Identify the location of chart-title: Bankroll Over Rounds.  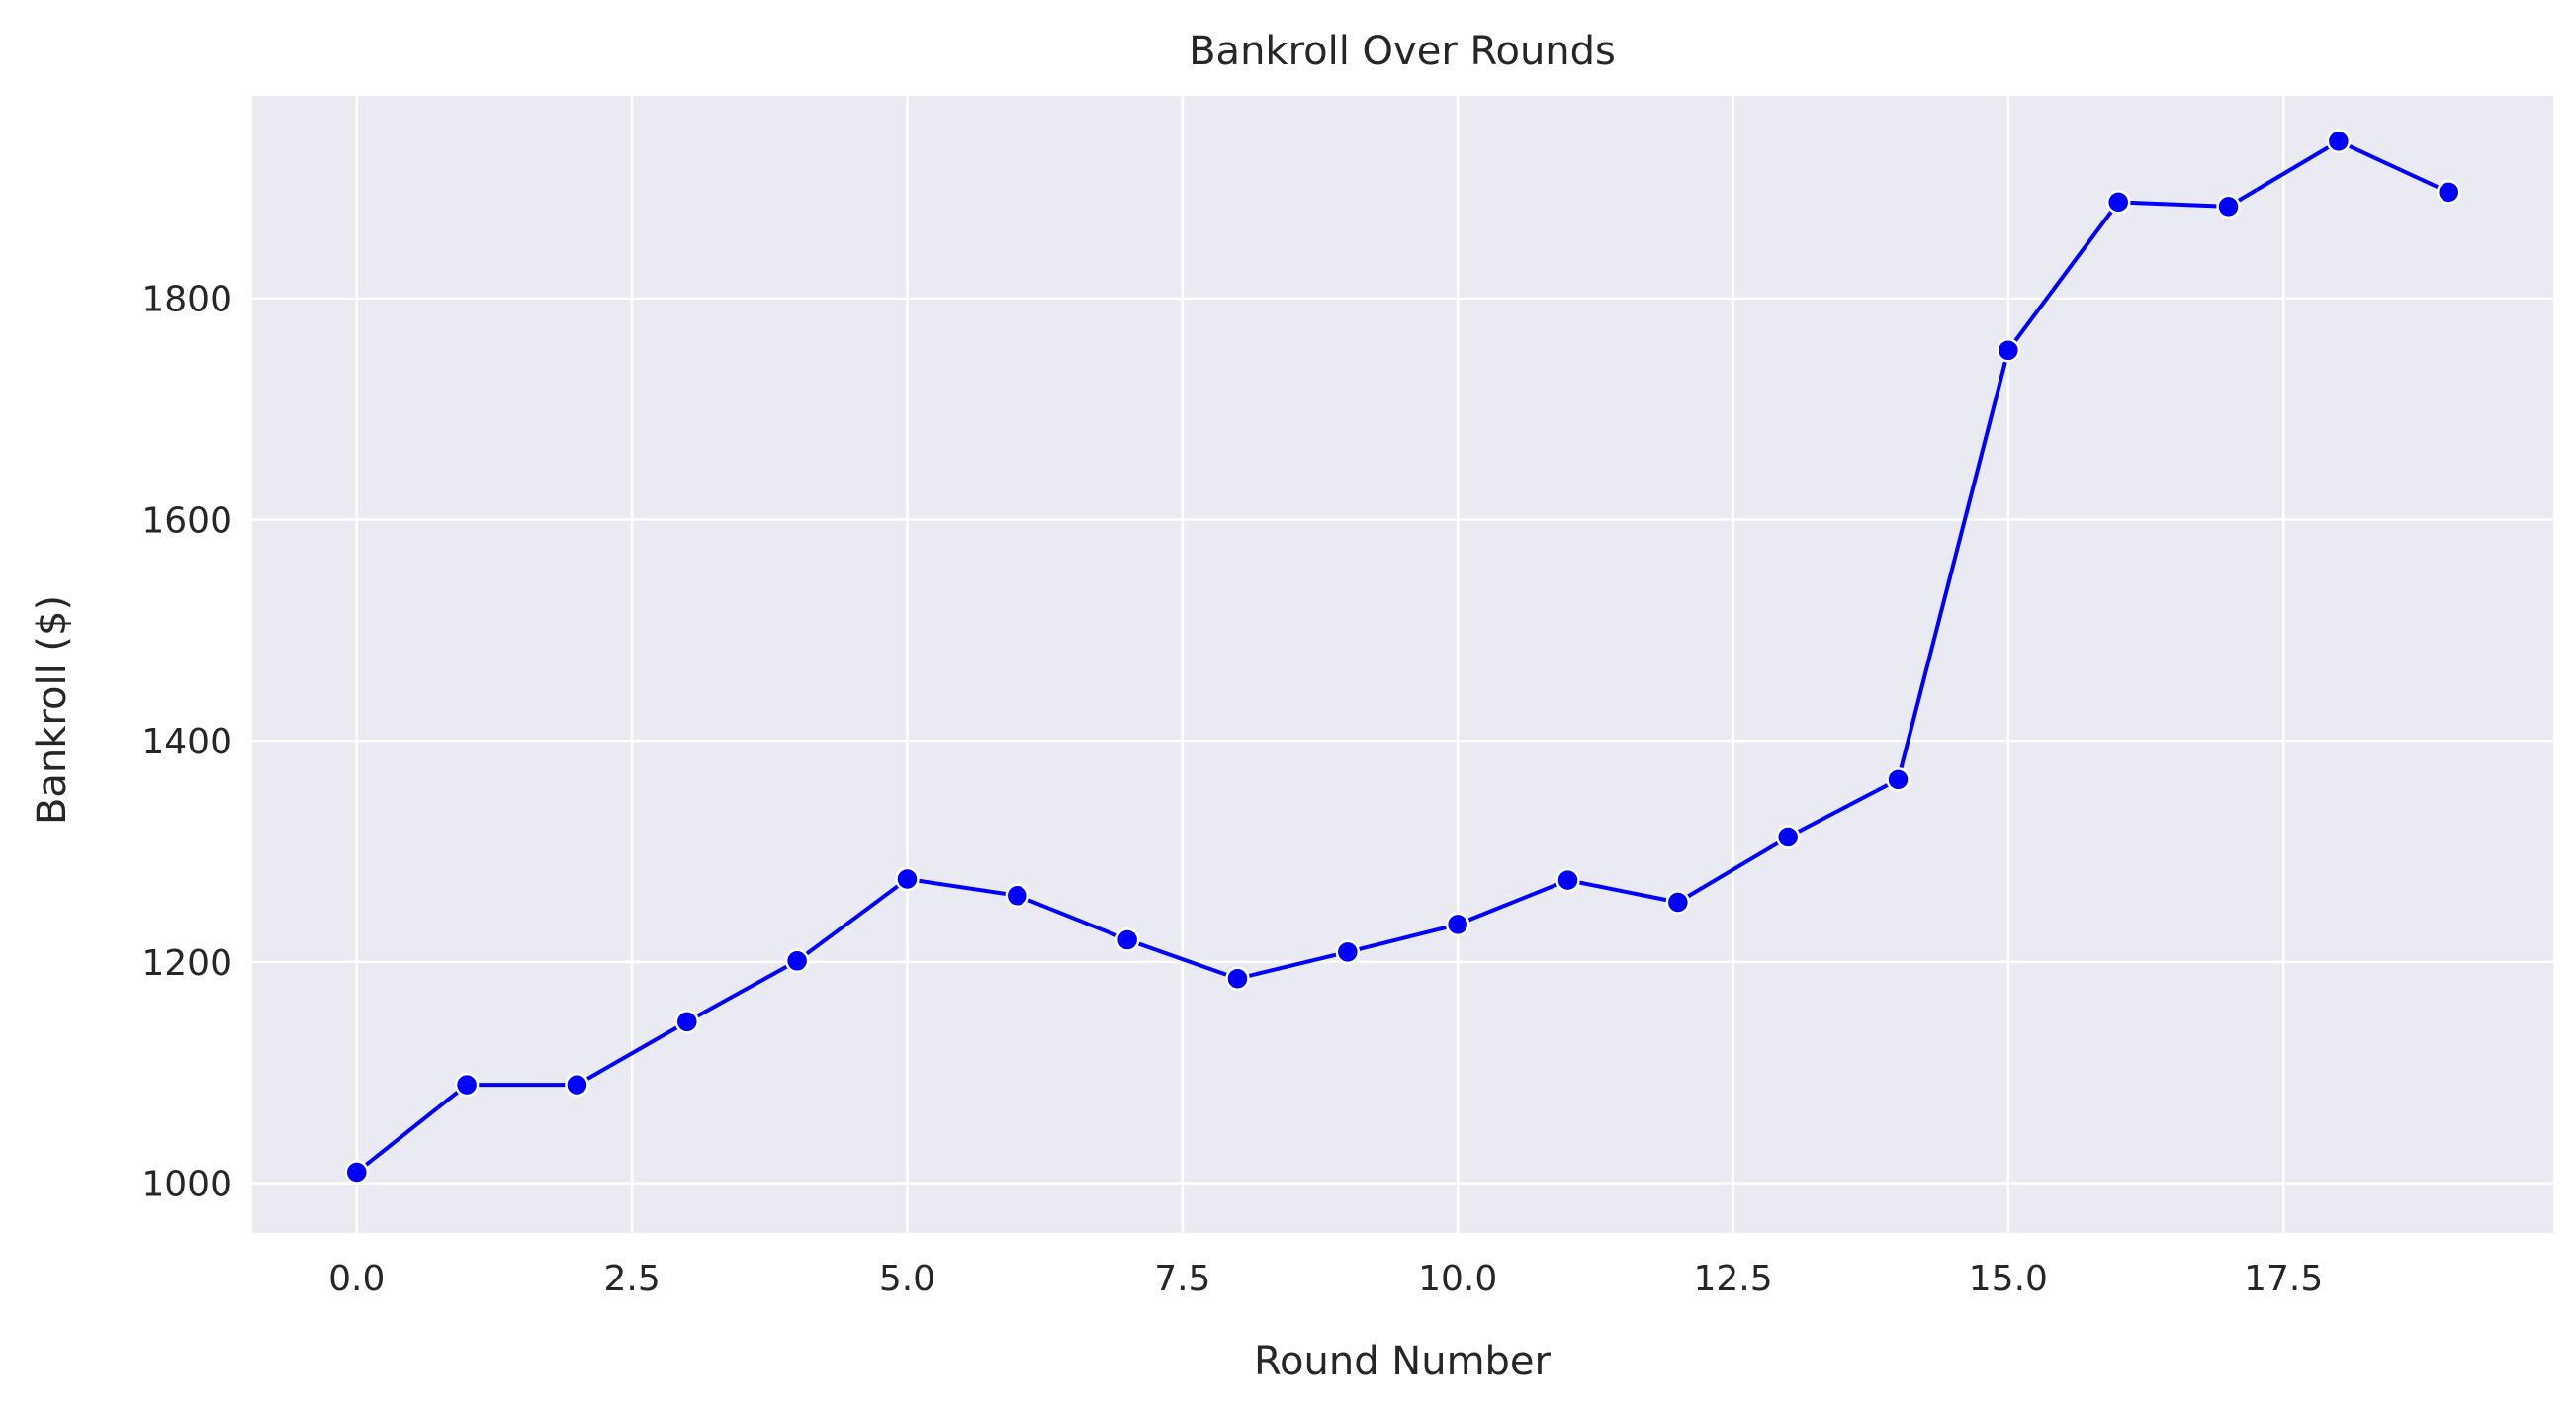
(1402, 51).